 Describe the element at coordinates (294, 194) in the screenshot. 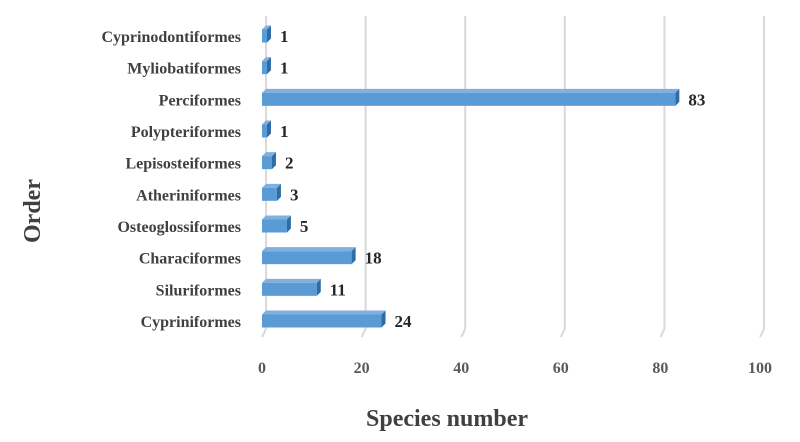

I see `value-label: 3` at that location.